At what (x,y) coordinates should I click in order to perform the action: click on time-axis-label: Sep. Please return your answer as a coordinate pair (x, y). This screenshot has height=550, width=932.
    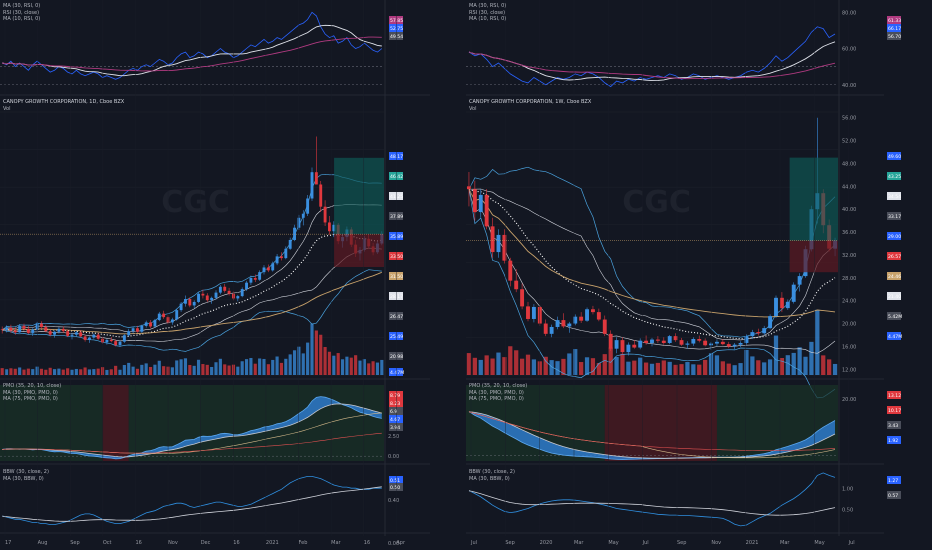
    Looking at the image, I should click on (509, 543).